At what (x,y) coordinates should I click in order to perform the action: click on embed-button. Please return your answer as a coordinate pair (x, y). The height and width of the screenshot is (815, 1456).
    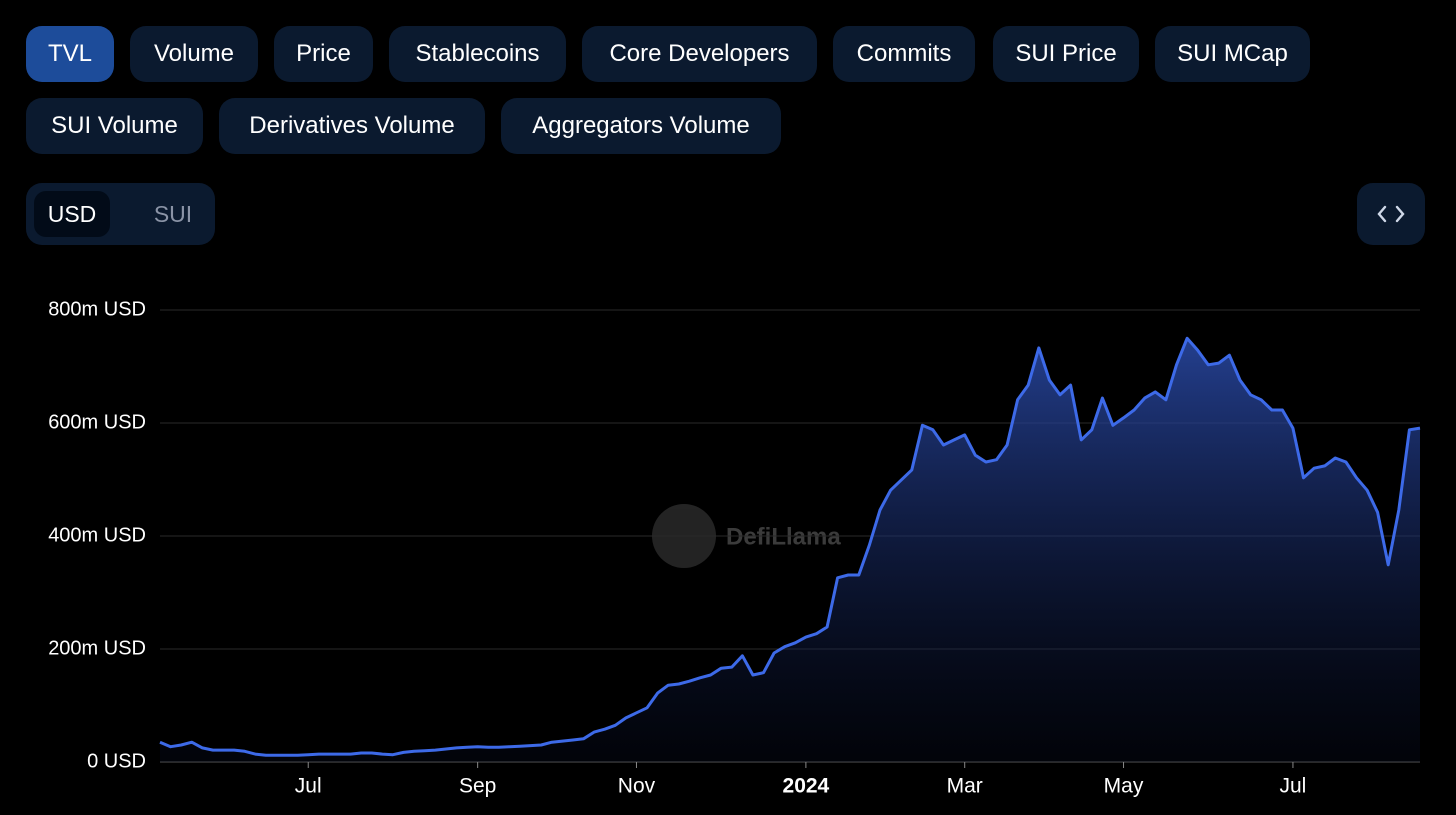
    Looking at the image, I should click on (1391, 214).